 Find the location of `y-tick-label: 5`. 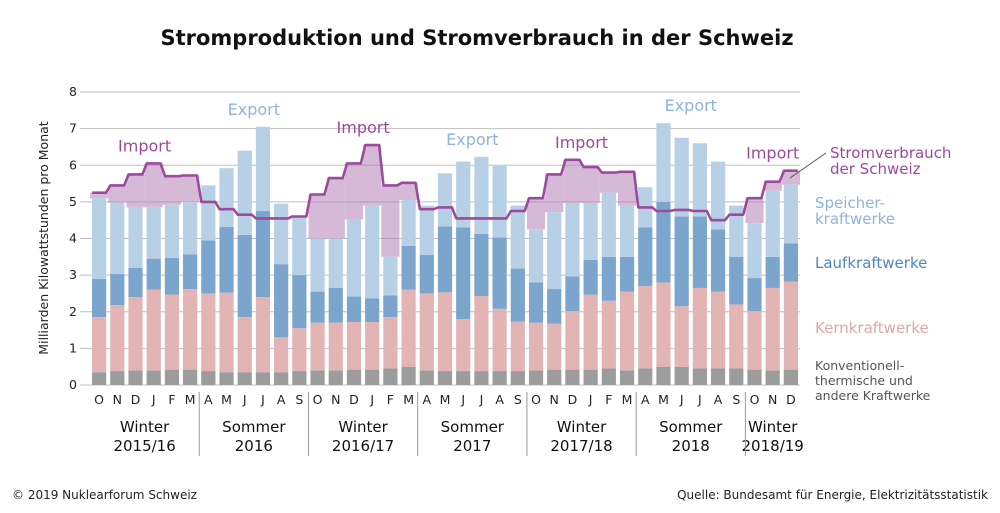

y-tick-label: 5 is located at coordinates (73, 201).